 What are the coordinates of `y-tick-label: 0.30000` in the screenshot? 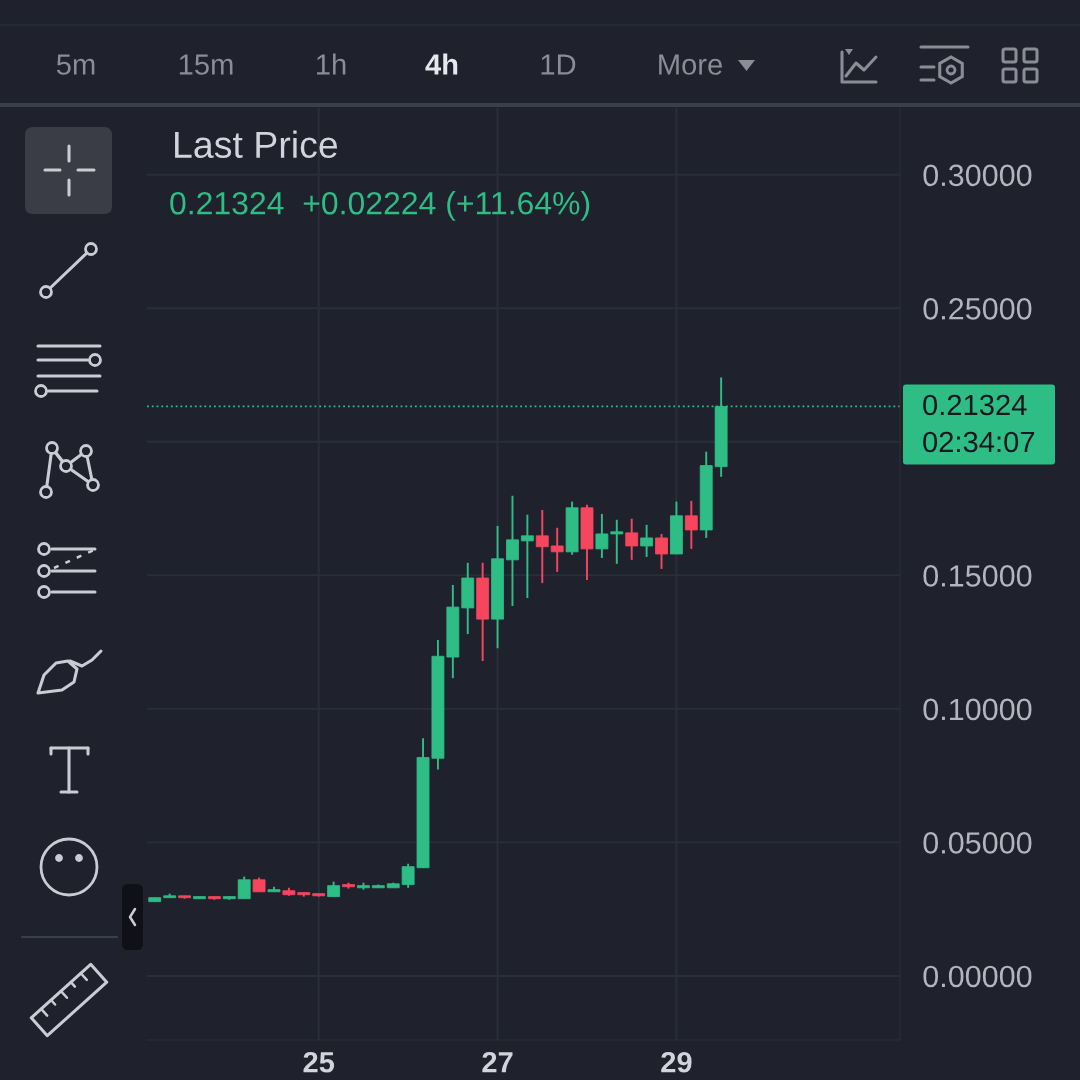 It's located at (977, 175).